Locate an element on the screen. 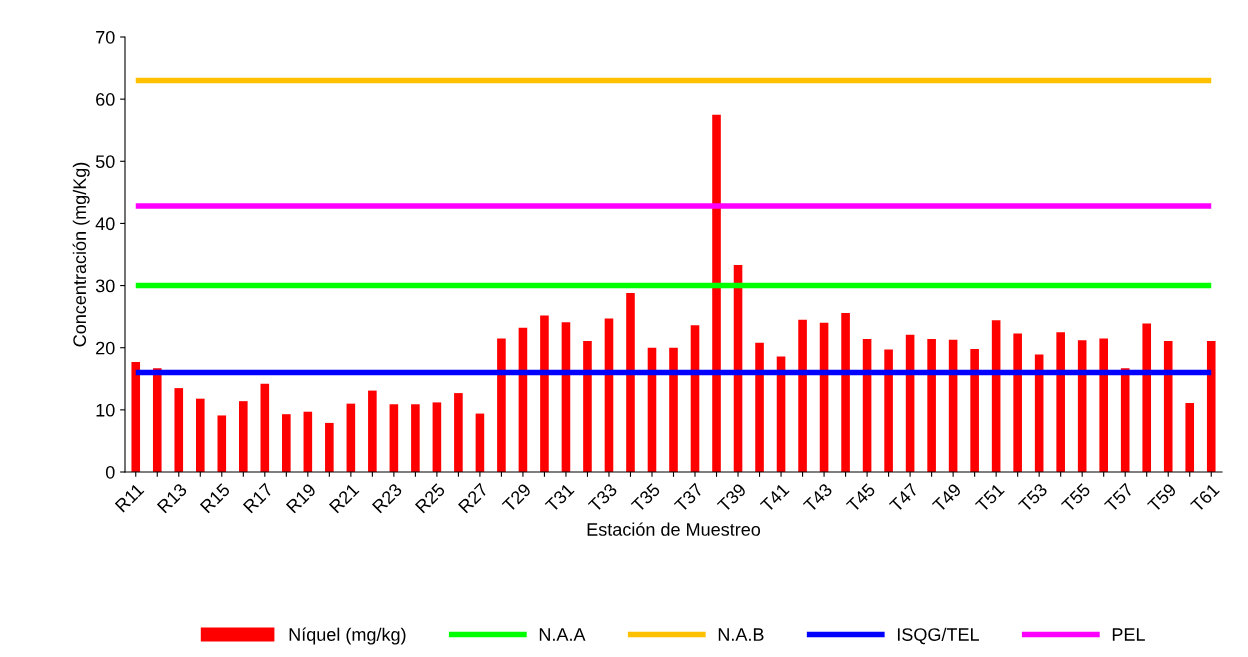 This screenshot has width=1248, height=657. x-tick-label: T51 is located at coordinates (989, 497).